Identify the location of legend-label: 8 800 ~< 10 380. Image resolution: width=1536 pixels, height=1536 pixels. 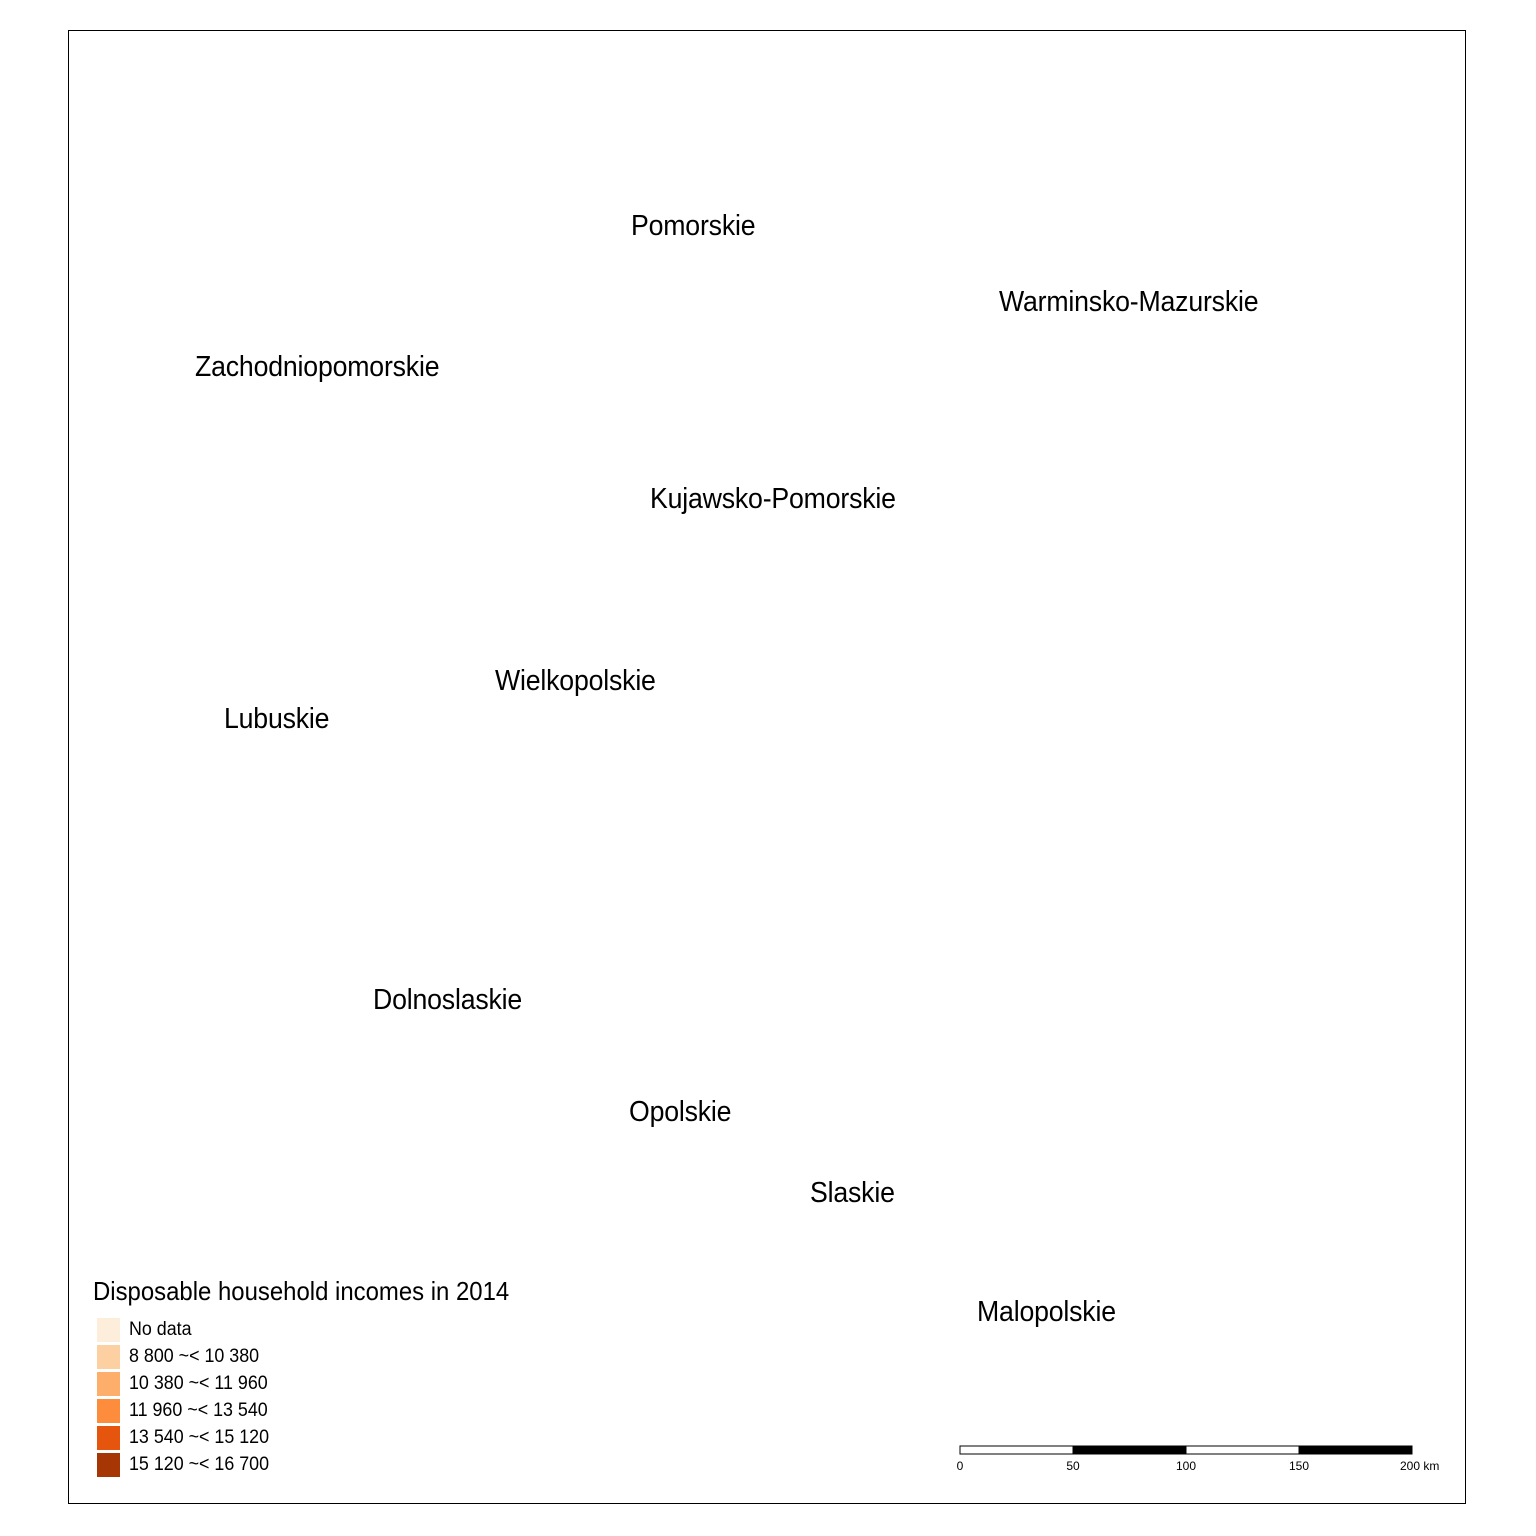
(194, 1356).